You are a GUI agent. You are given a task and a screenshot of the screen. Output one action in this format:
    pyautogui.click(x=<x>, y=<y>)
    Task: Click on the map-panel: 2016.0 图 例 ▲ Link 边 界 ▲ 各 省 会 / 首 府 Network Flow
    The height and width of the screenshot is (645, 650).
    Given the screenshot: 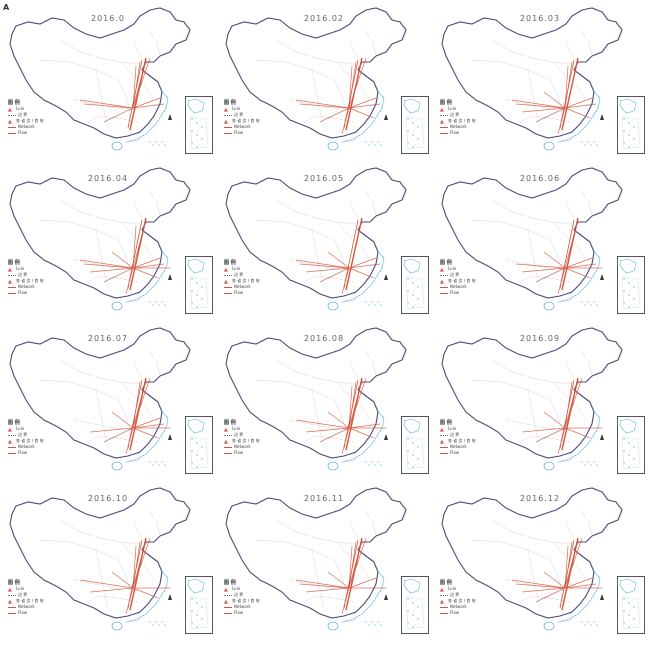 What is the action you would take?
    pyautogui.click(x=108, y=80)
    